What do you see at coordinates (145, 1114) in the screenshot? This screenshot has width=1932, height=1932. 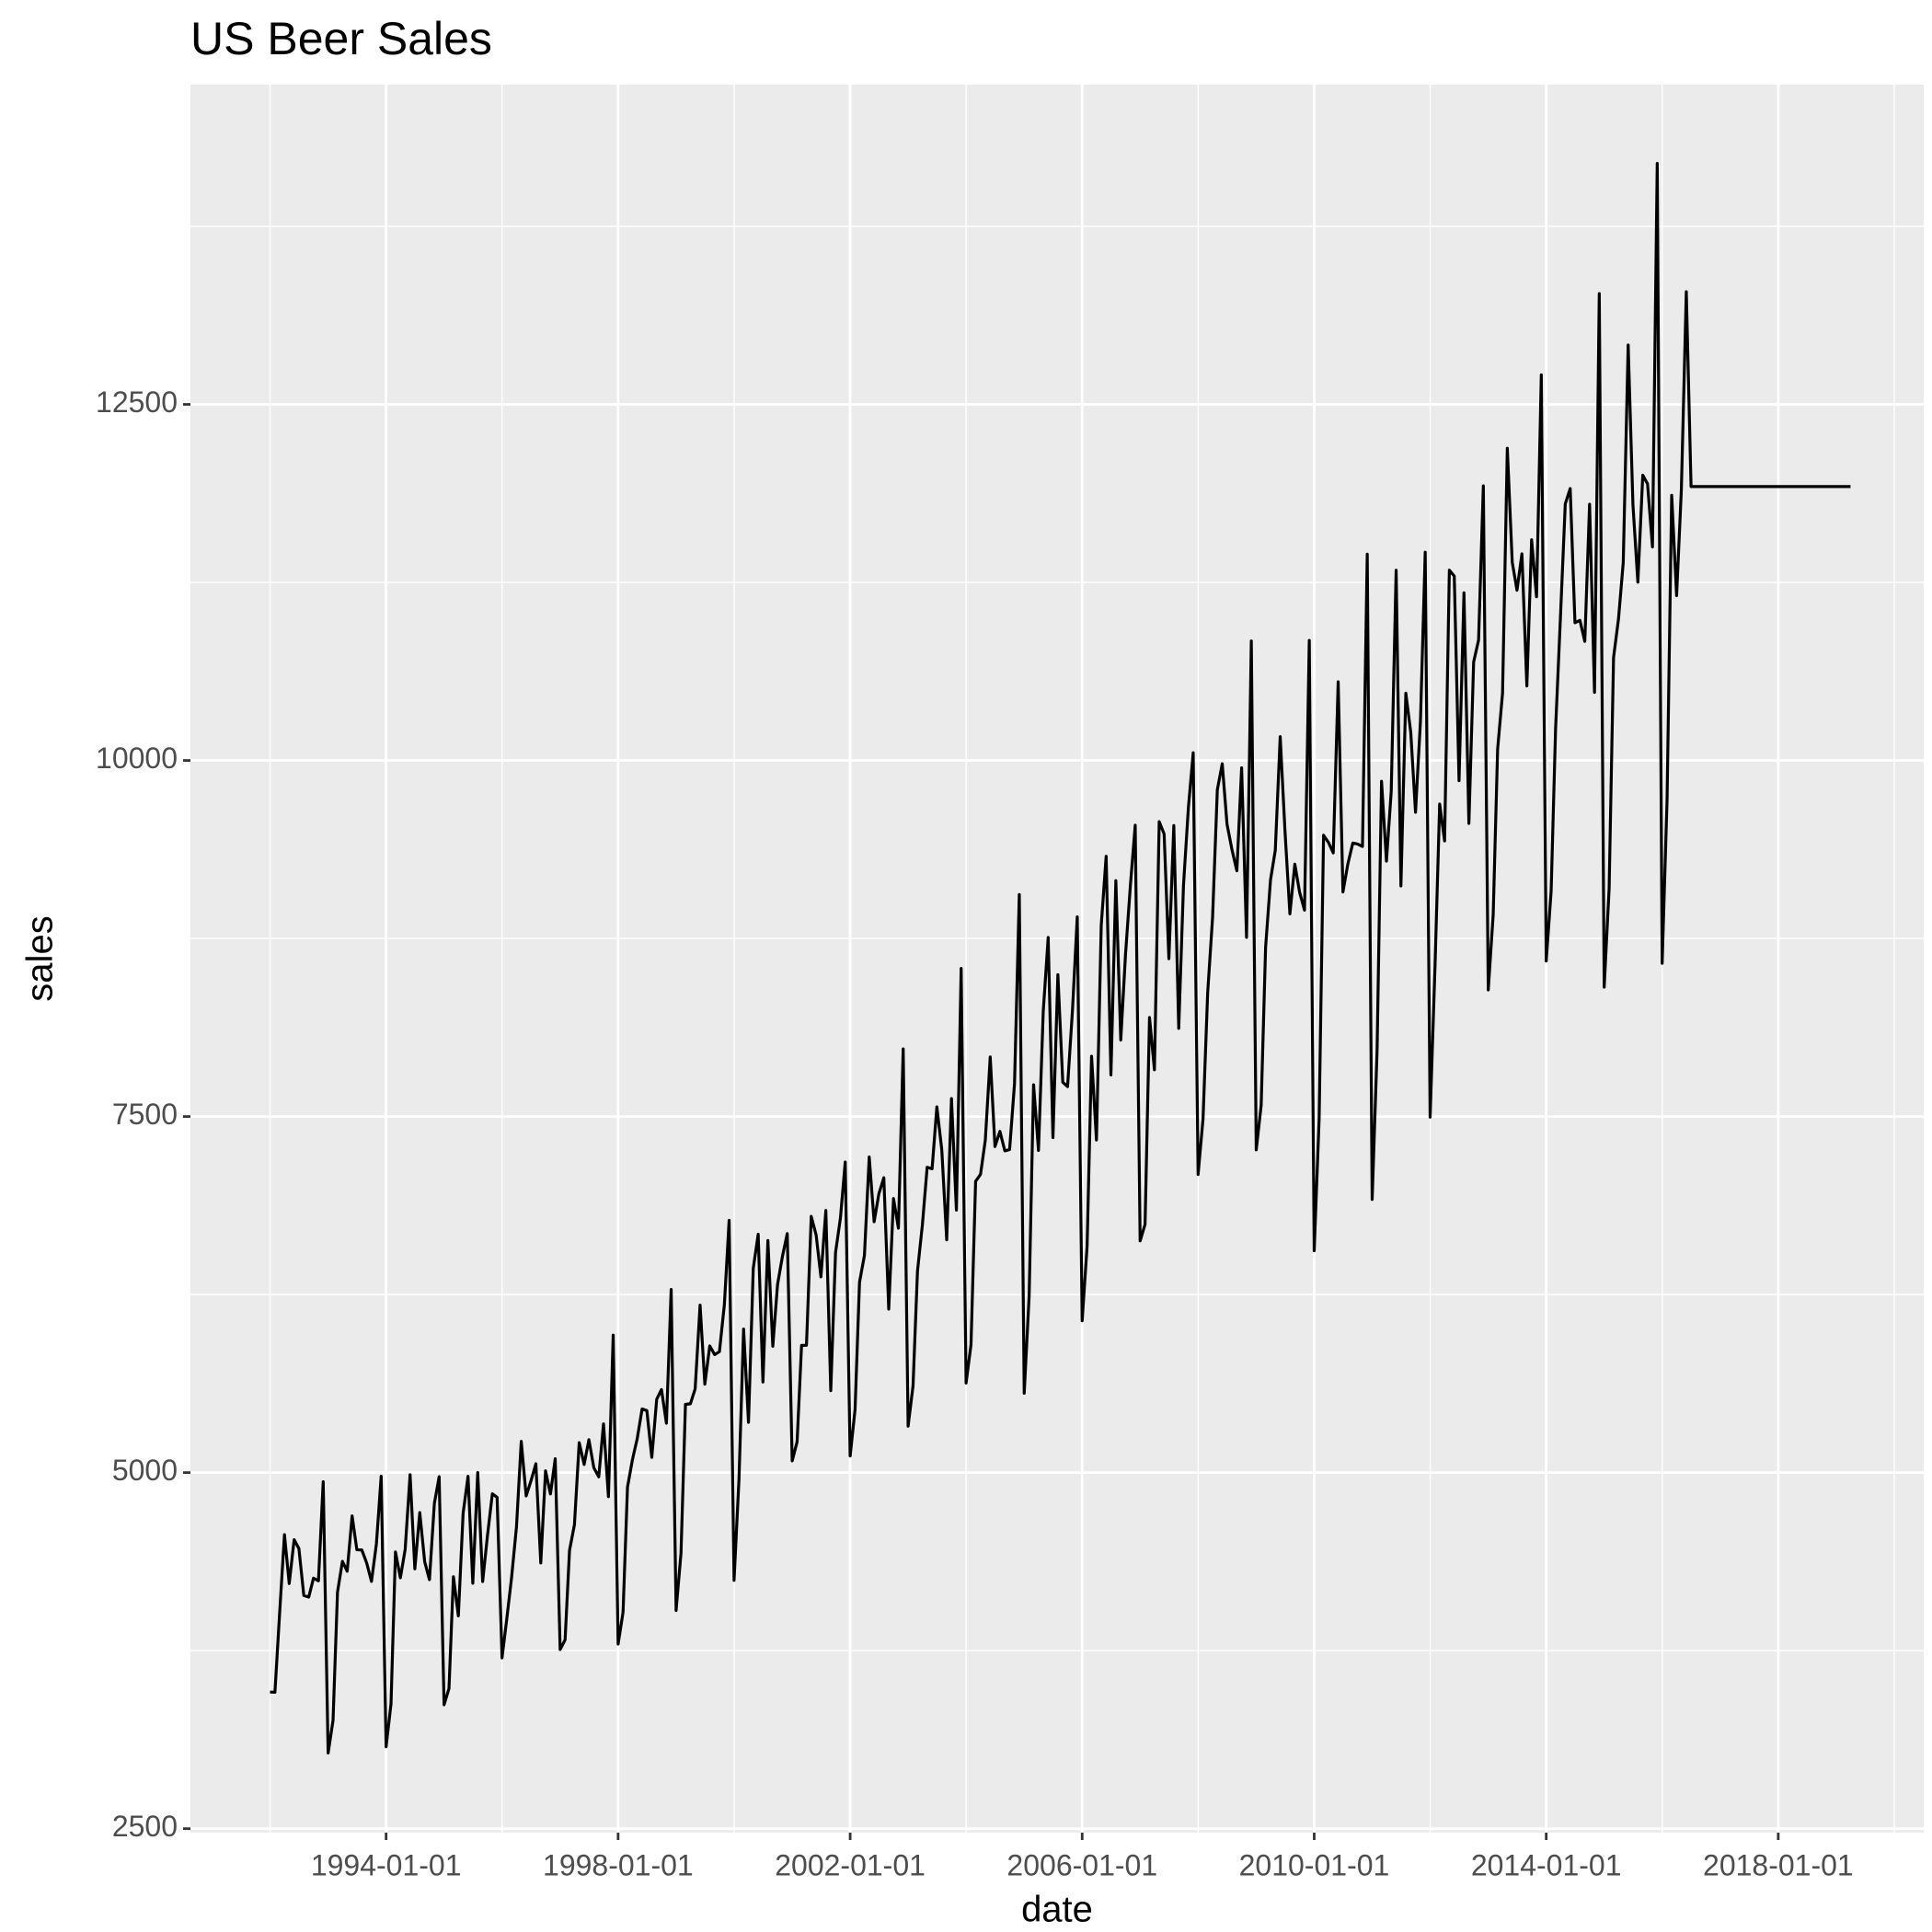 I see `y-tick-label: 7500` at bounding box center [145, 1114].